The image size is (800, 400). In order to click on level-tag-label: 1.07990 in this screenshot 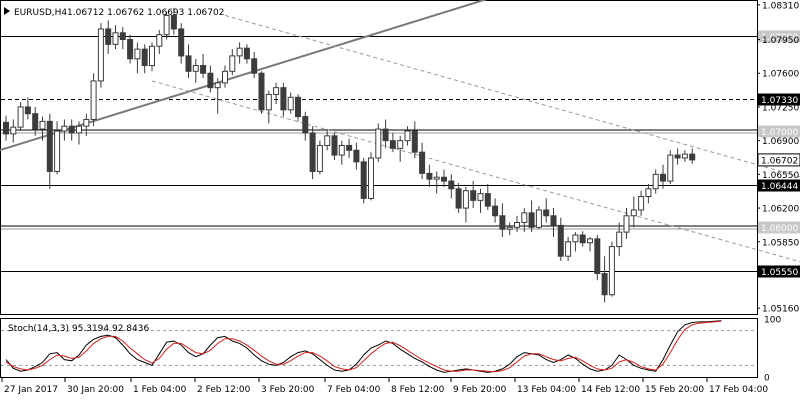, I will do `click(779, 38)`.